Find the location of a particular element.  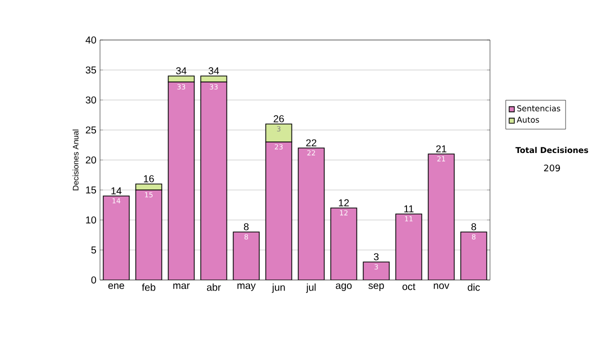

total-label: 14 is located at coordinates (116, 190).